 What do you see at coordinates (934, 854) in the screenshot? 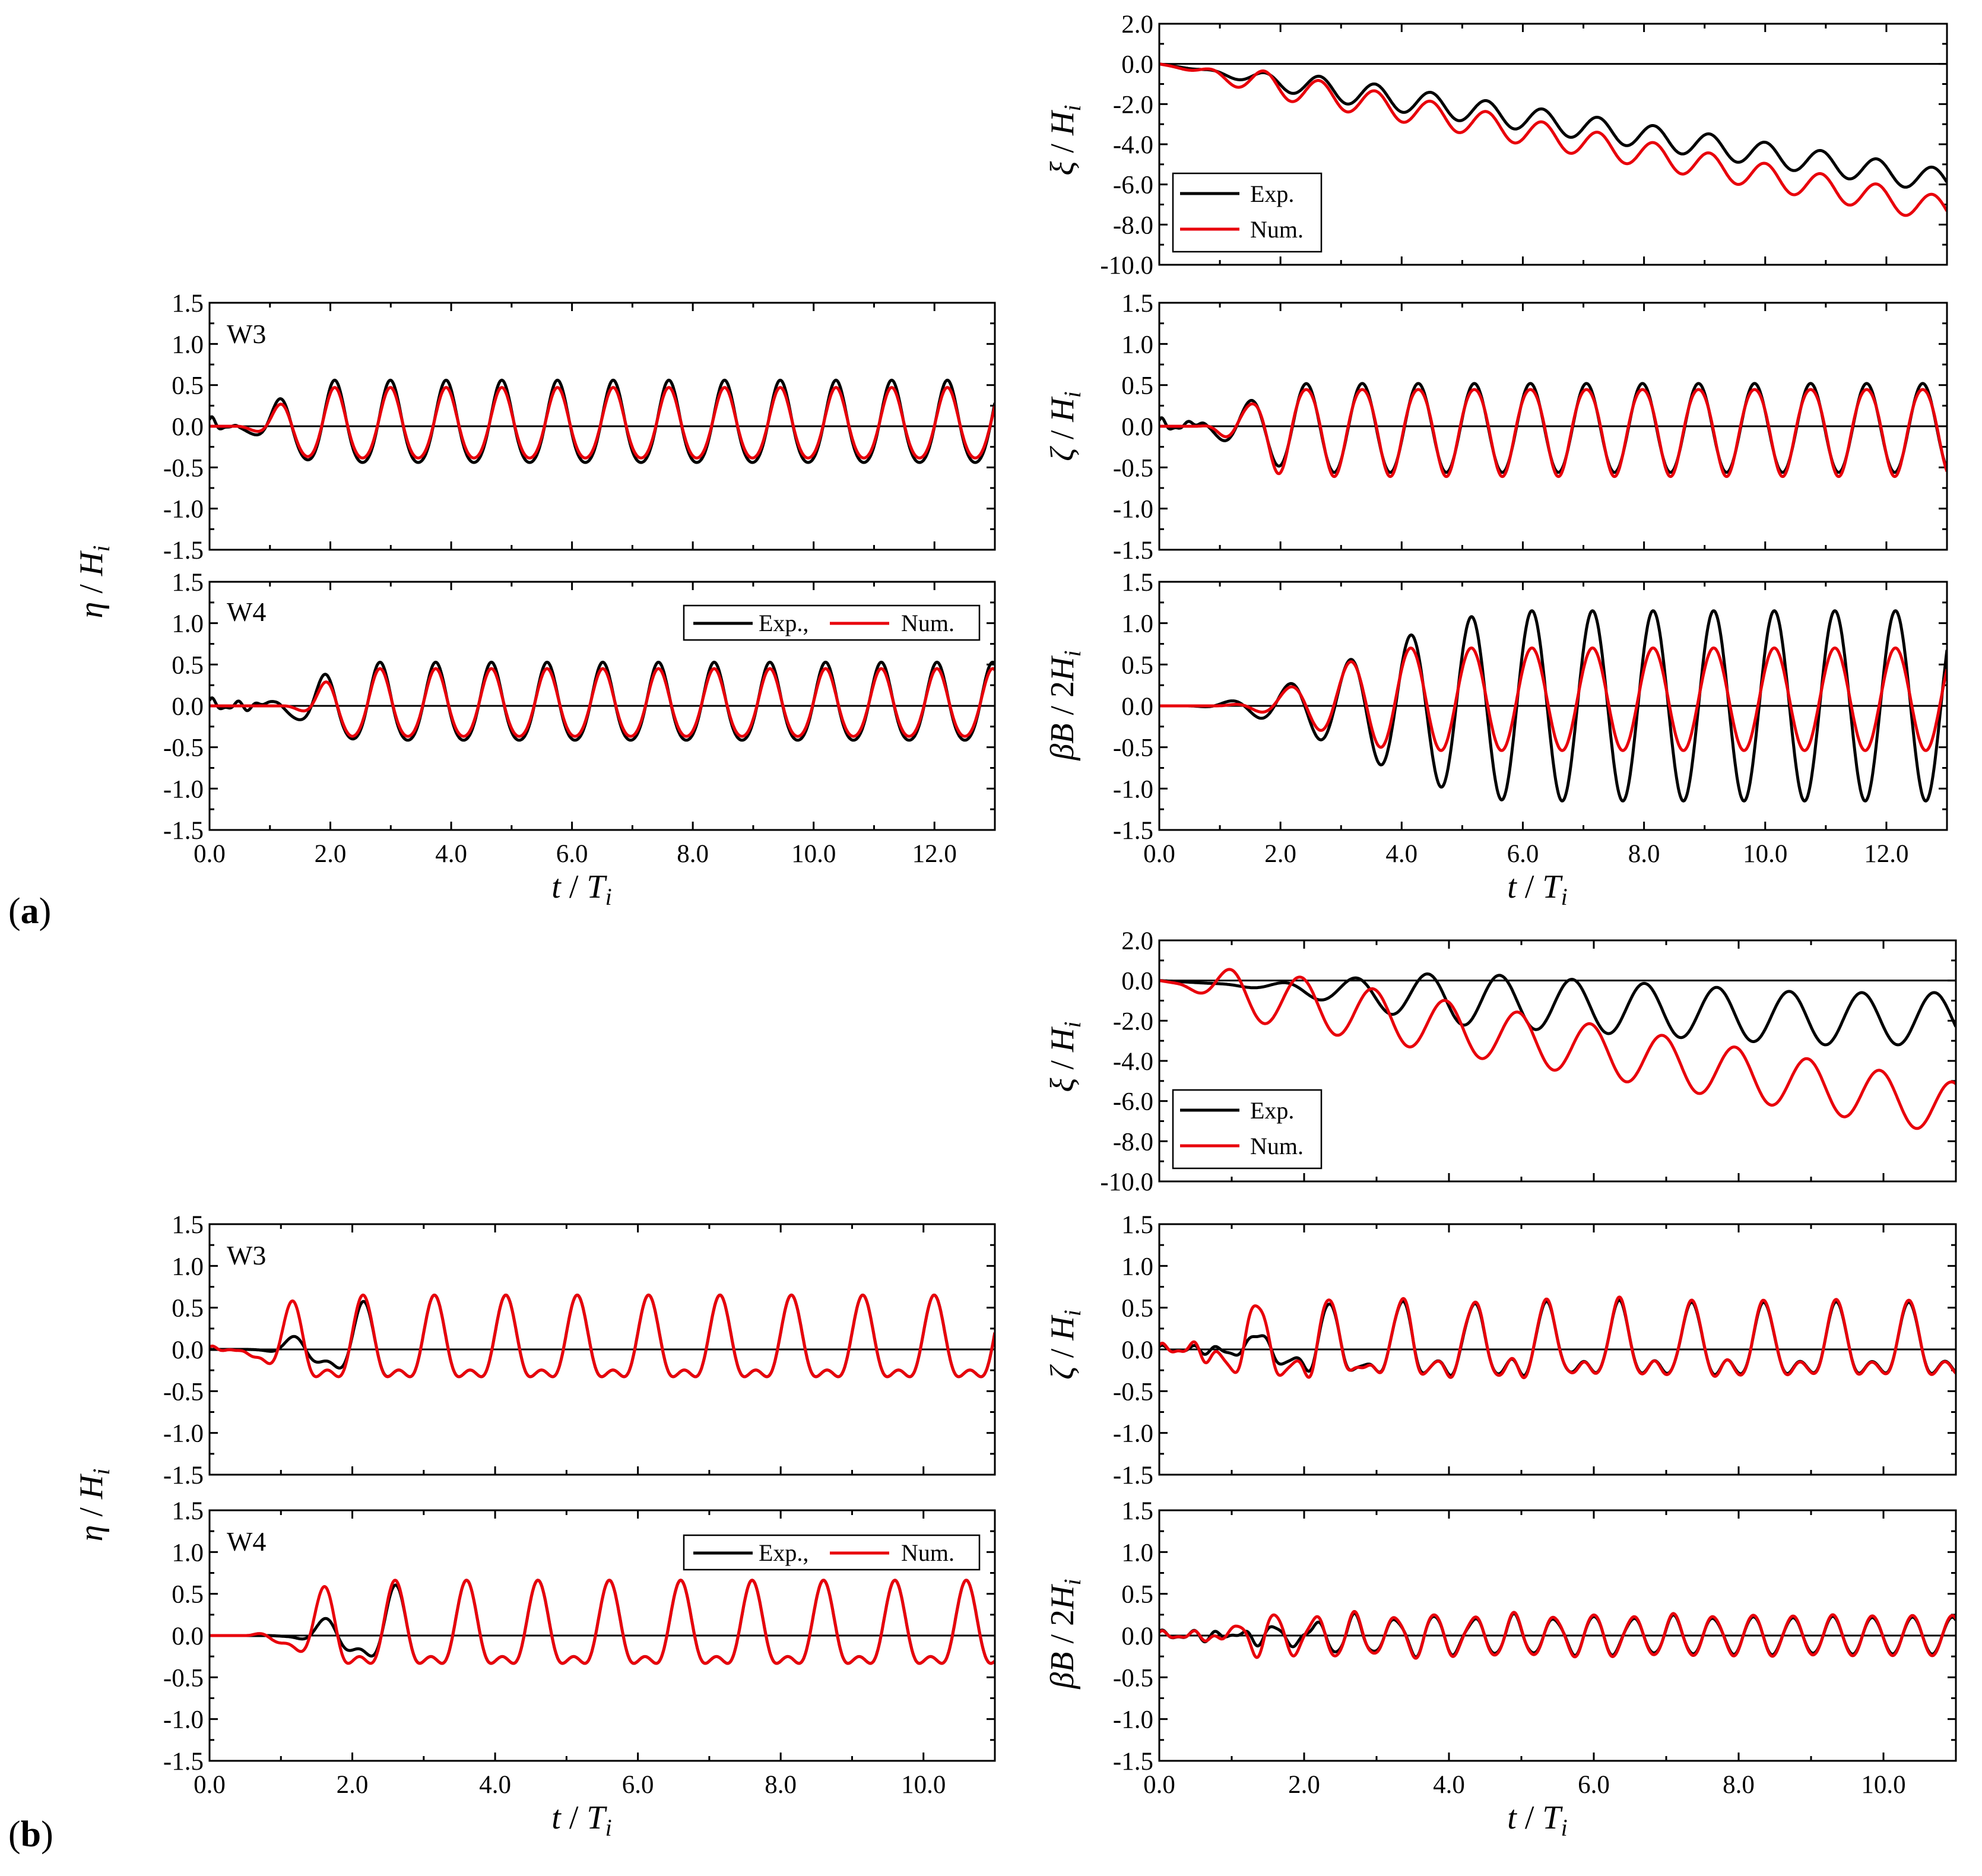
I see `x-tick-label: 12.0` at bounding box center [934, 854].